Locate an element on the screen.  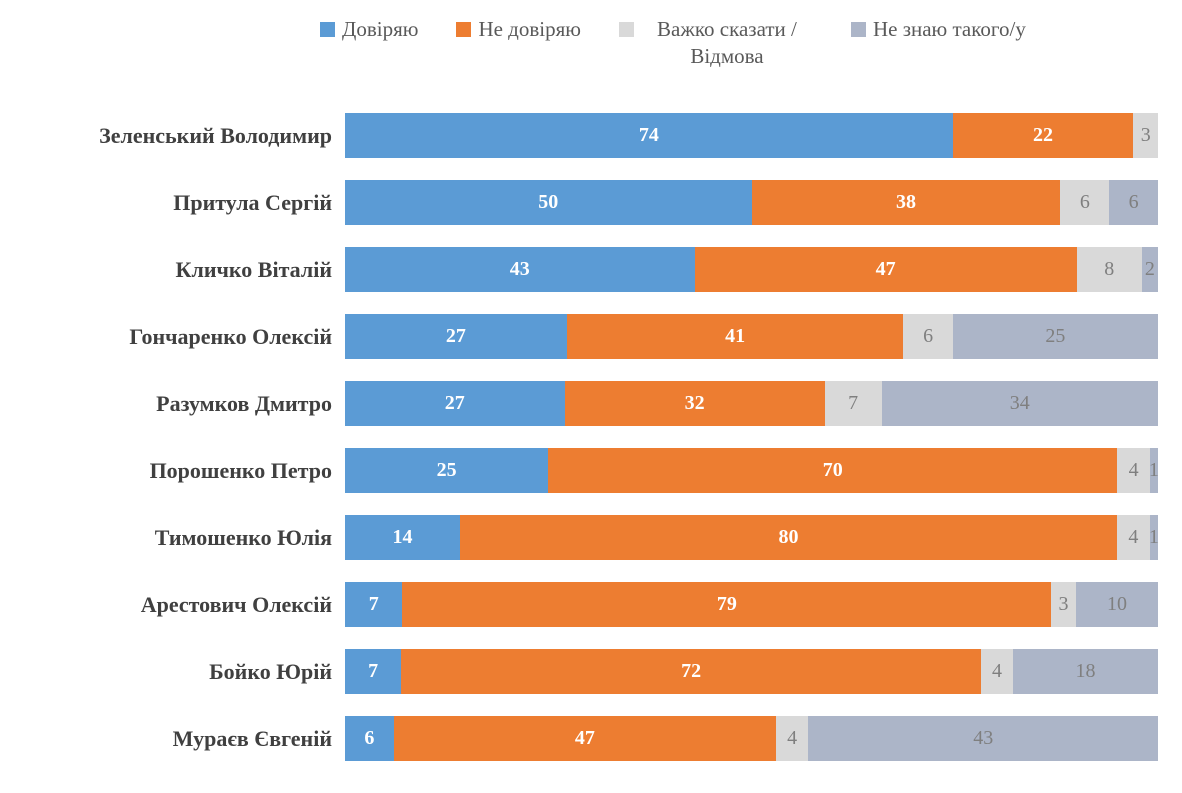
value-label: 74 is located at coordinates (648, 135).